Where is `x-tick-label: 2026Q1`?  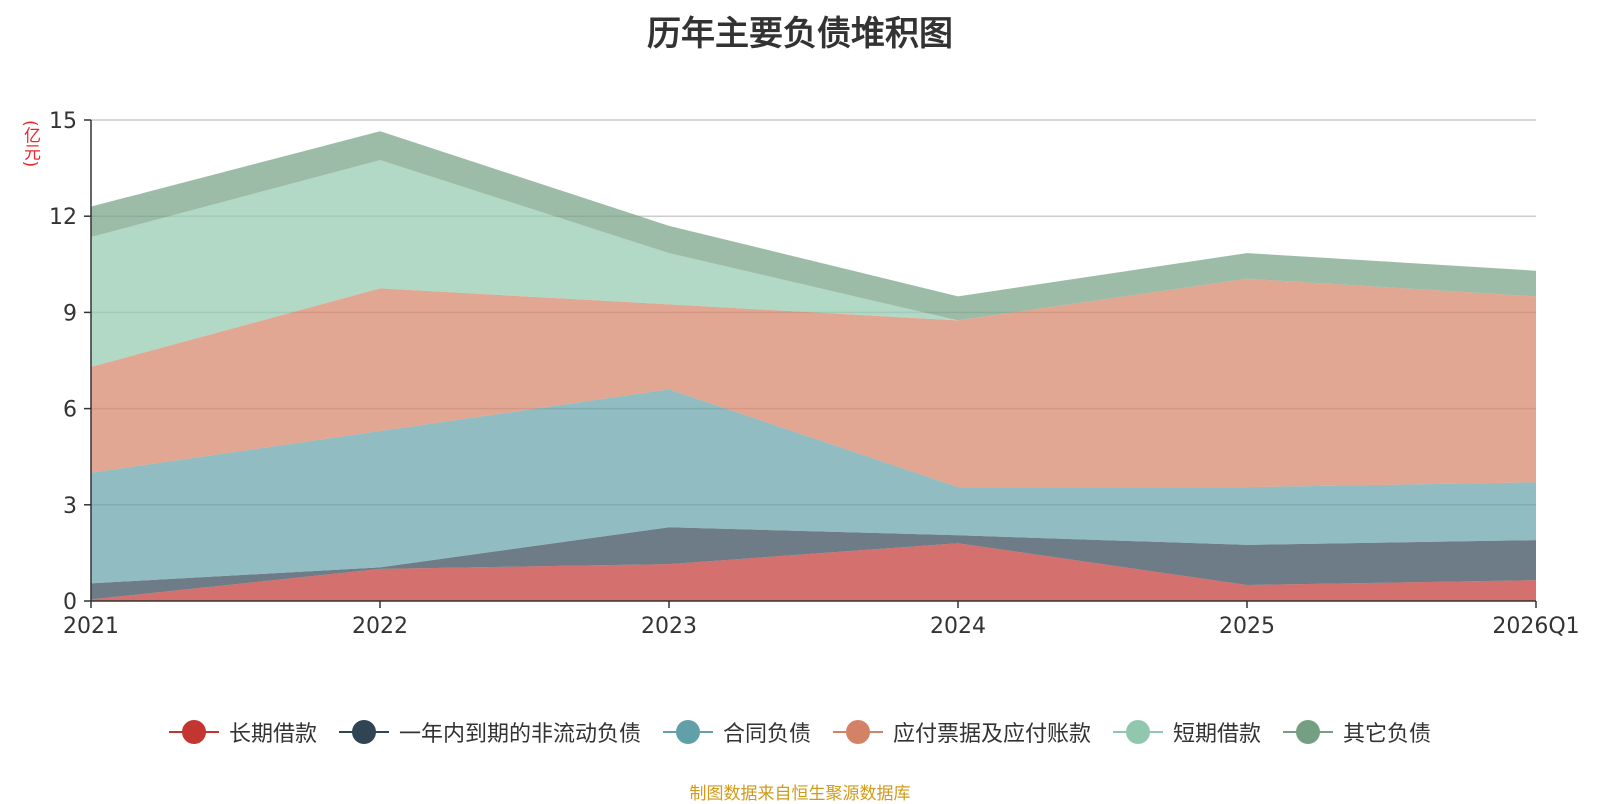 x-tick-label: 2026Q1 is located at coordinates (1535, 626).